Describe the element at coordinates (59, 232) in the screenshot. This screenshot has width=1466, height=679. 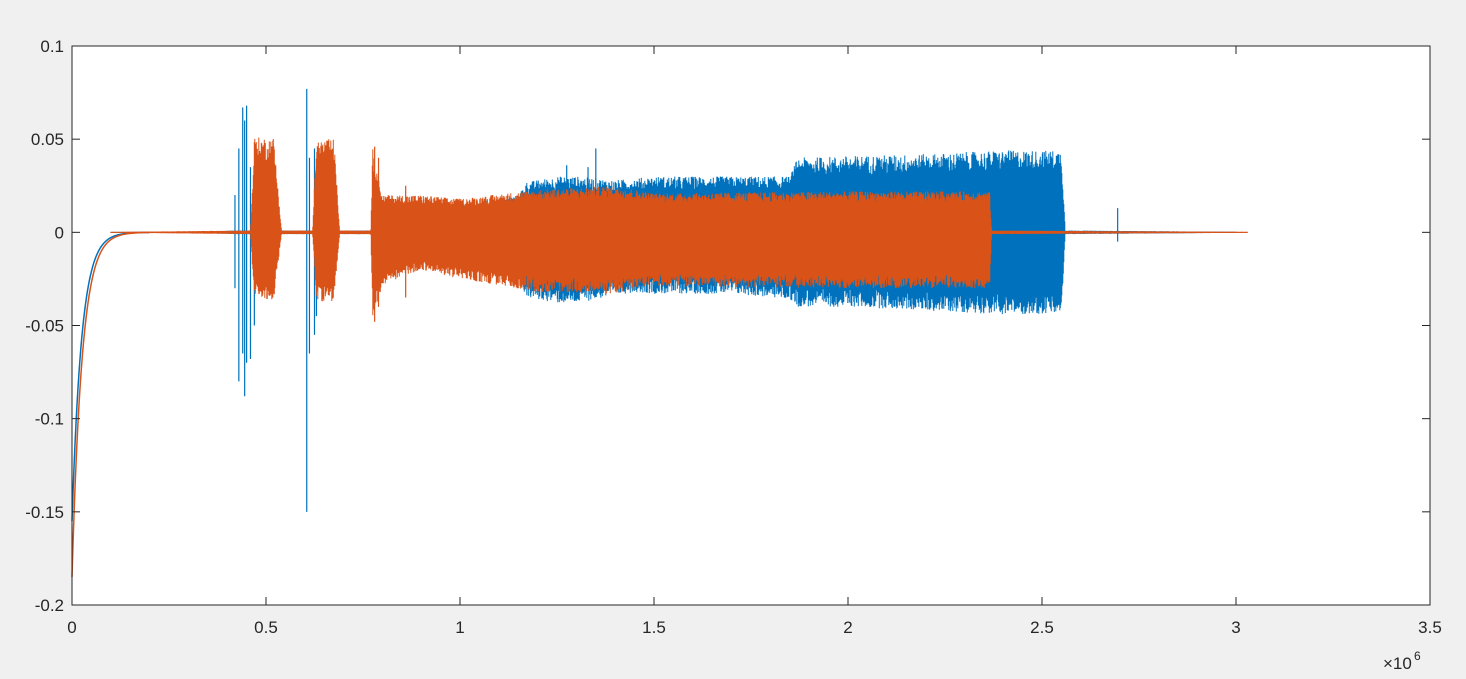
I see `y-tick-label: 0` at that location.